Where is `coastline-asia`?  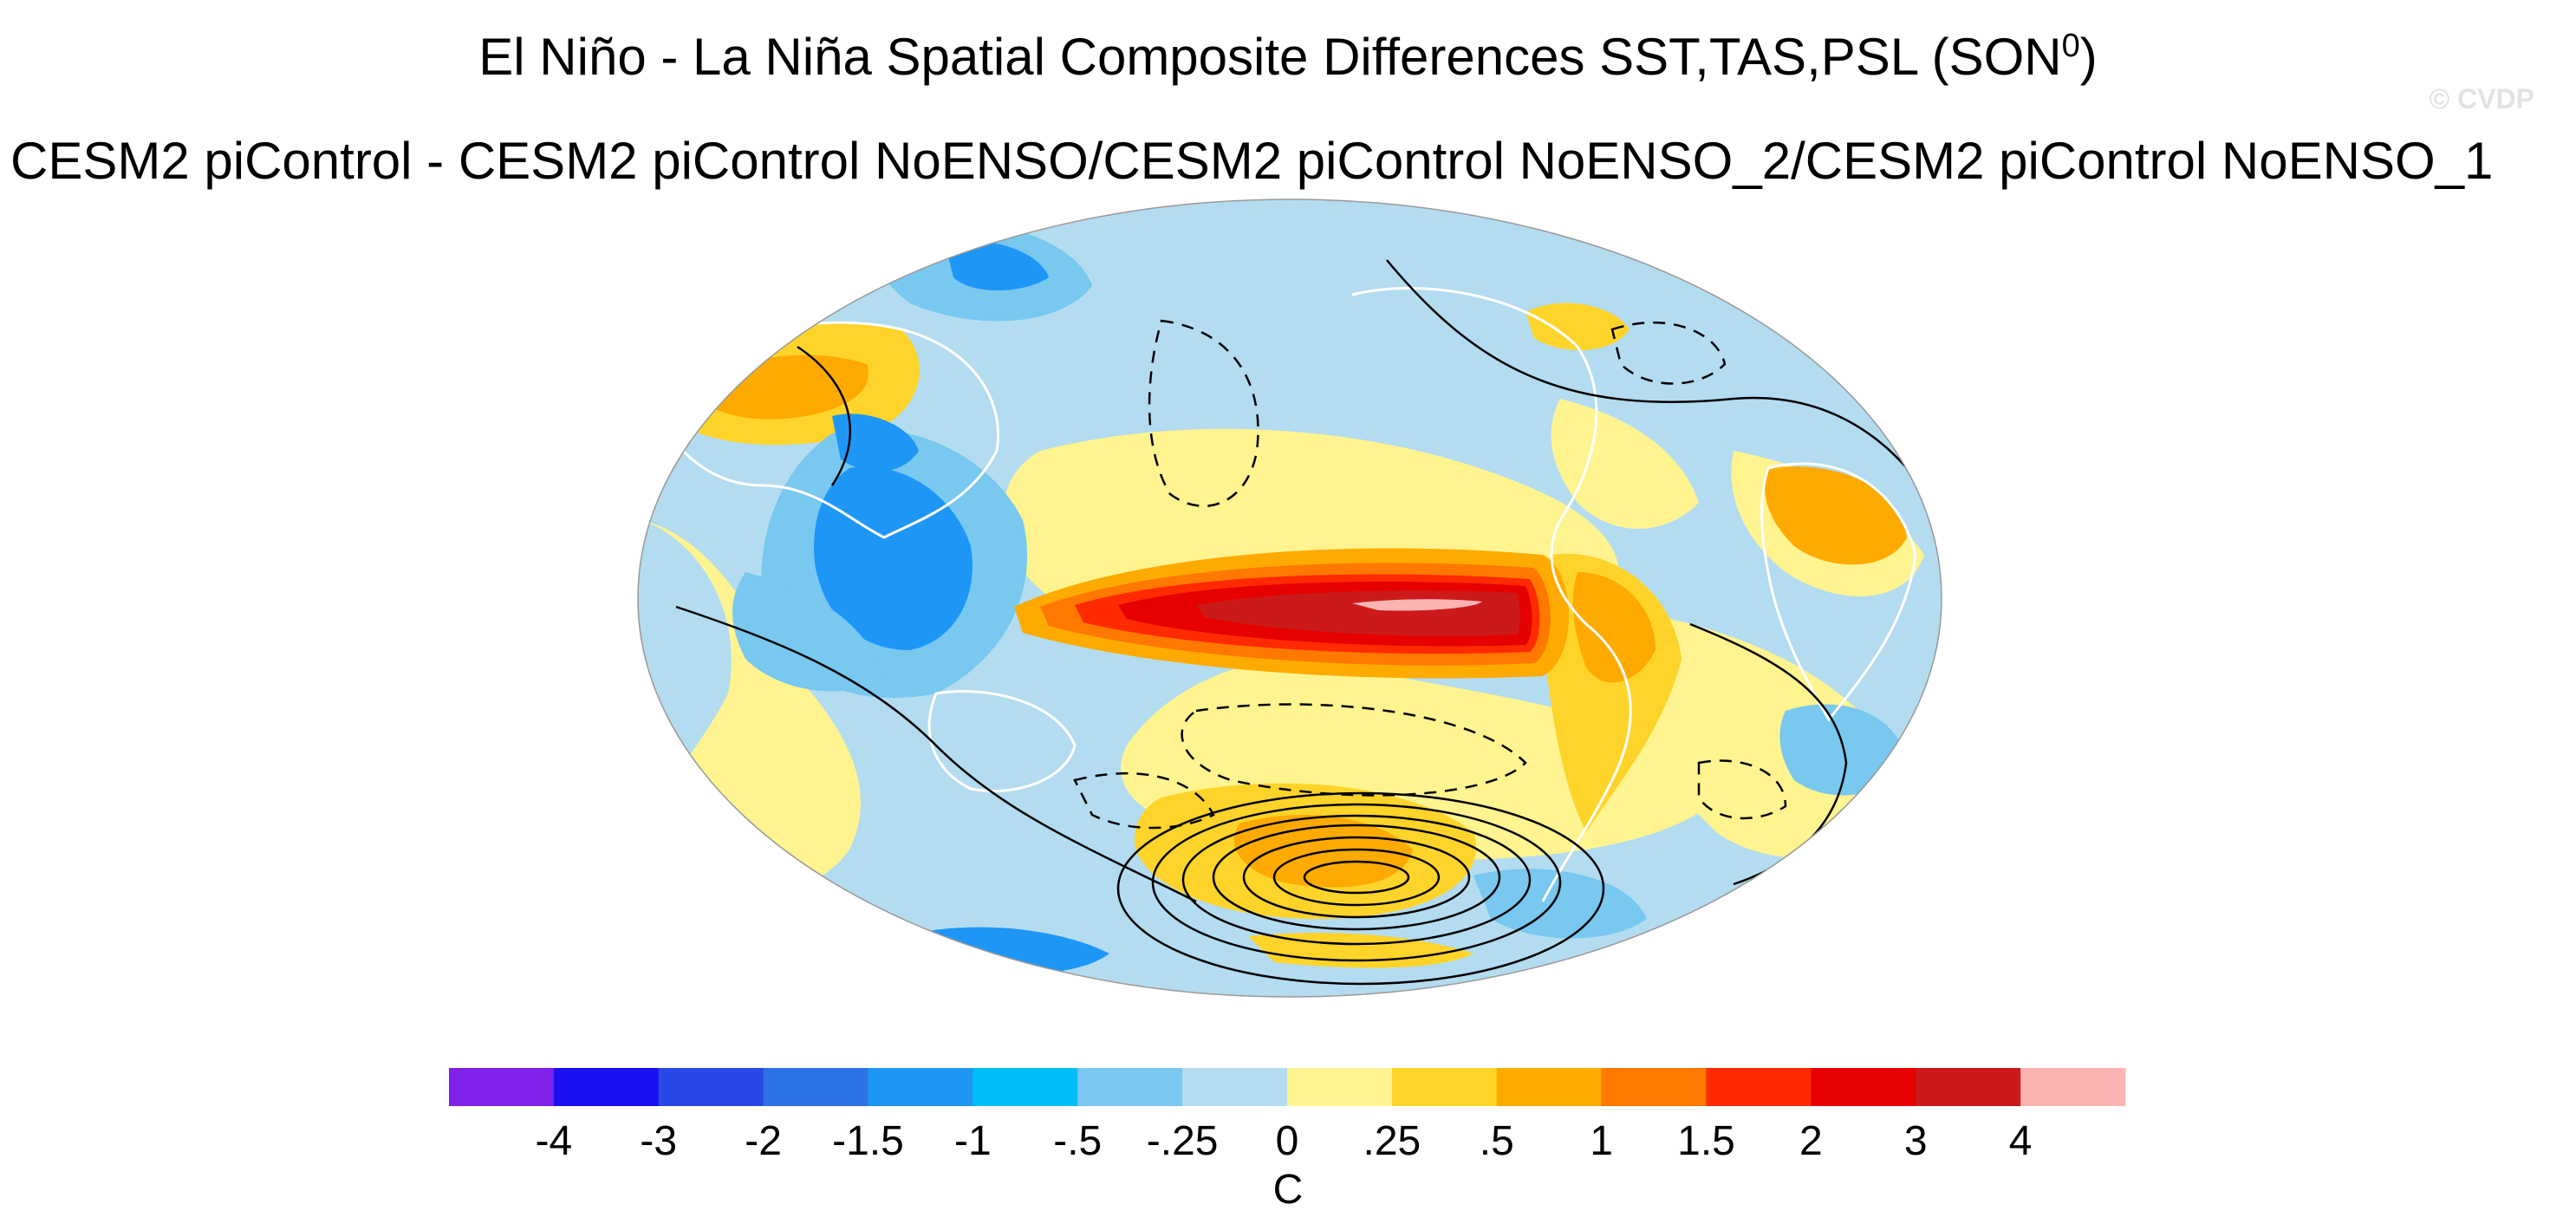 coastline-asia is located at coordinates (828, 430).